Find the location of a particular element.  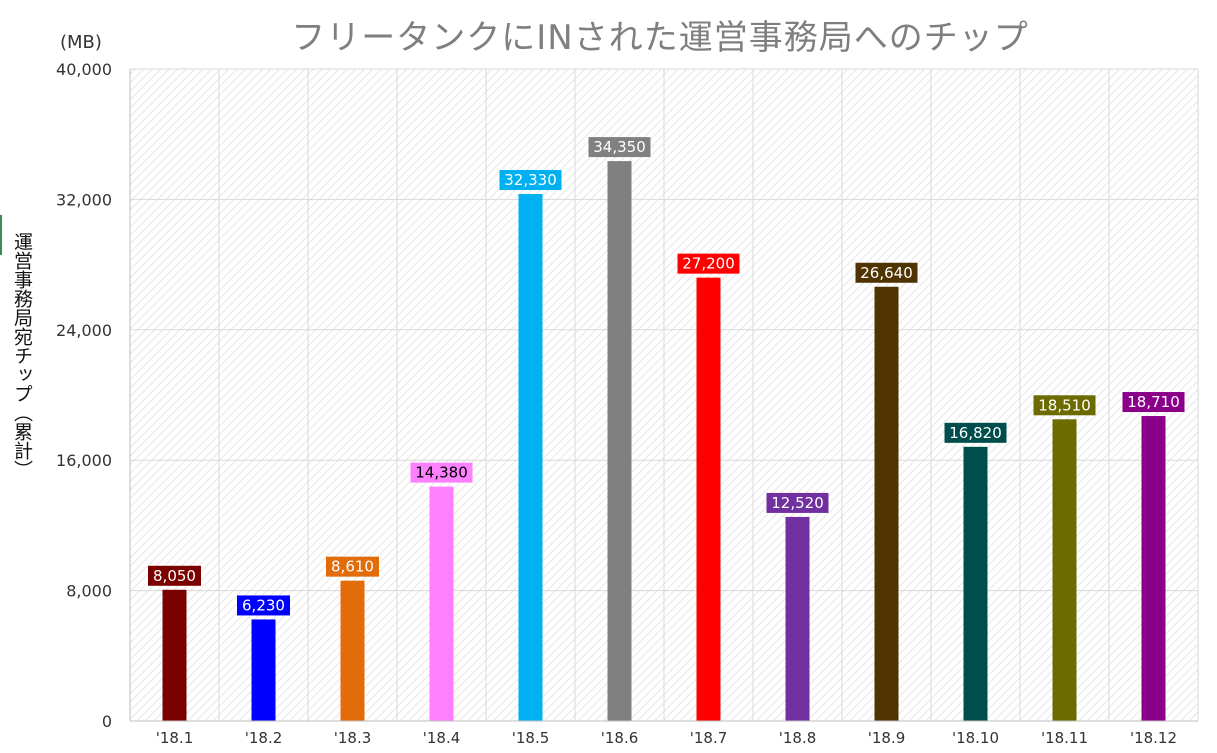

y-tick-label: 32,000 is located at coordinates (84, 199).